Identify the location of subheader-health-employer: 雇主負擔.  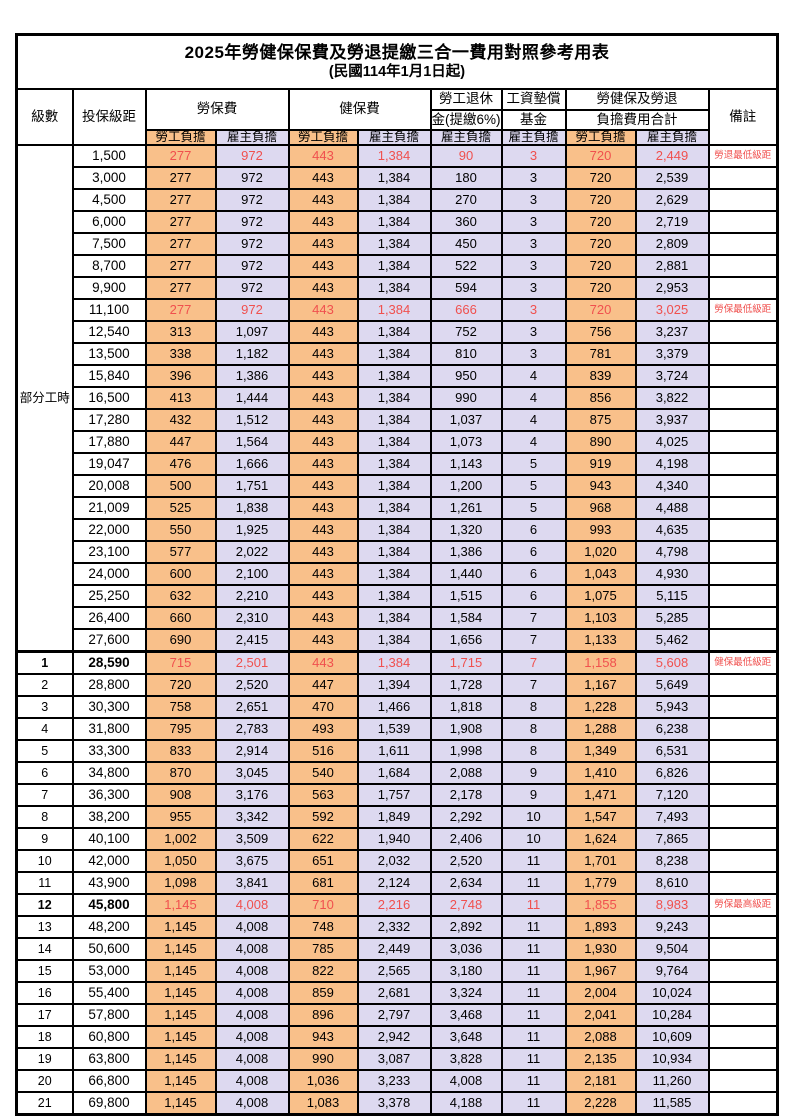
(394, 137).